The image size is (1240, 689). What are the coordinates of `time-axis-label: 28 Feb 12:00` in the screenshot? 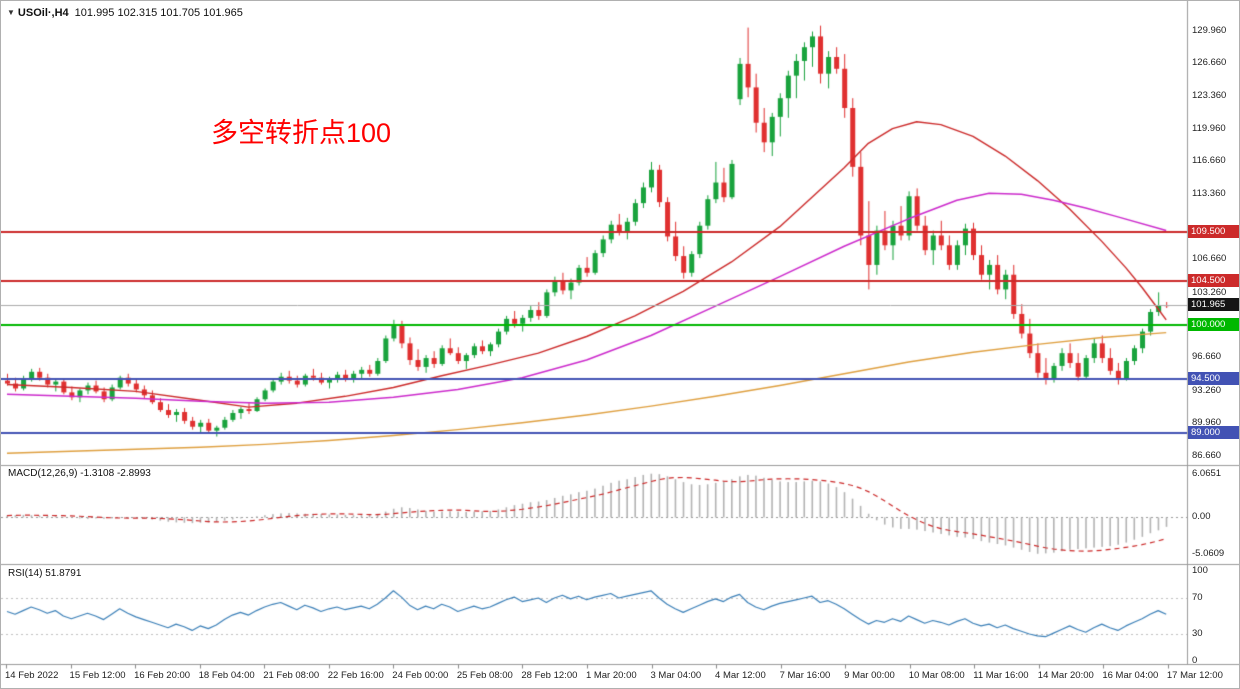 It's located at (549, 675).